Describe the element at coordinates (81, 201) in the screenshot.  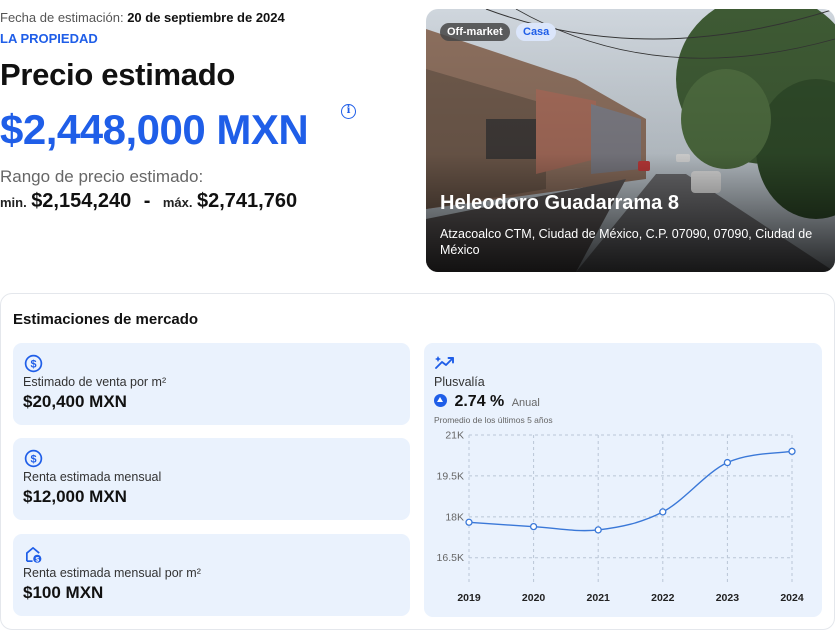
I see `min-price: $2,154,240` at that location.